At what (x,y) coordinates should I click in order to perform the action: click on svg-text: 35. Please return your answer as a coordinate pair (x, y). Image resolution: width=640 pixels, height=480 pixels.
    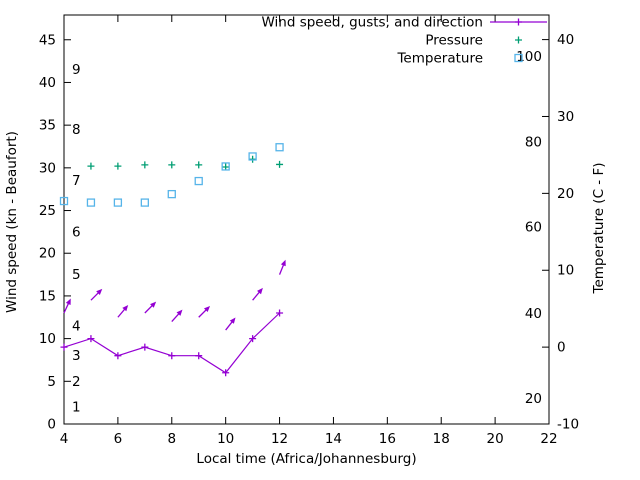
    Looking at the image, I should click on (47, 126).